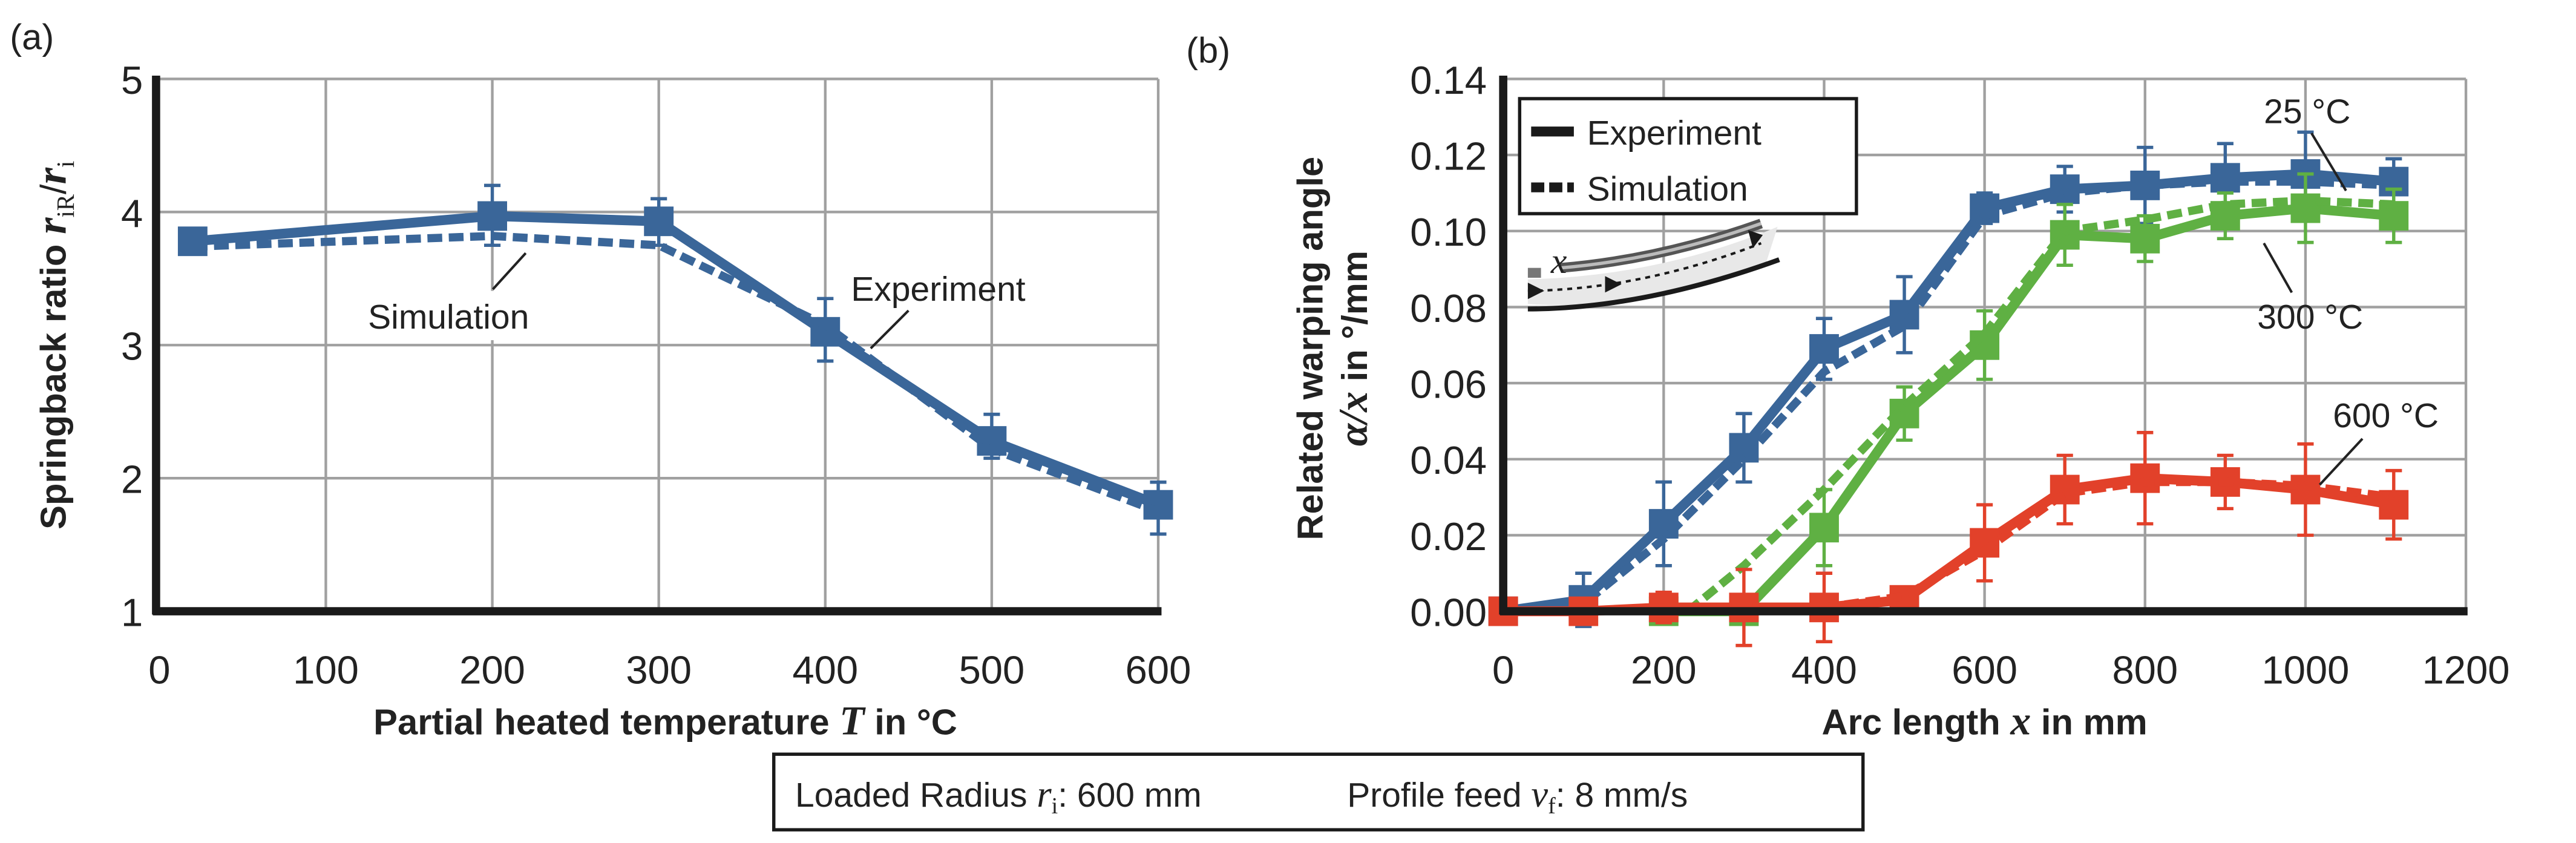 Image resolution: width=2576 pixels, height=843 pixels. I want to click on annotation-leader-simulation, so click(509, 271).